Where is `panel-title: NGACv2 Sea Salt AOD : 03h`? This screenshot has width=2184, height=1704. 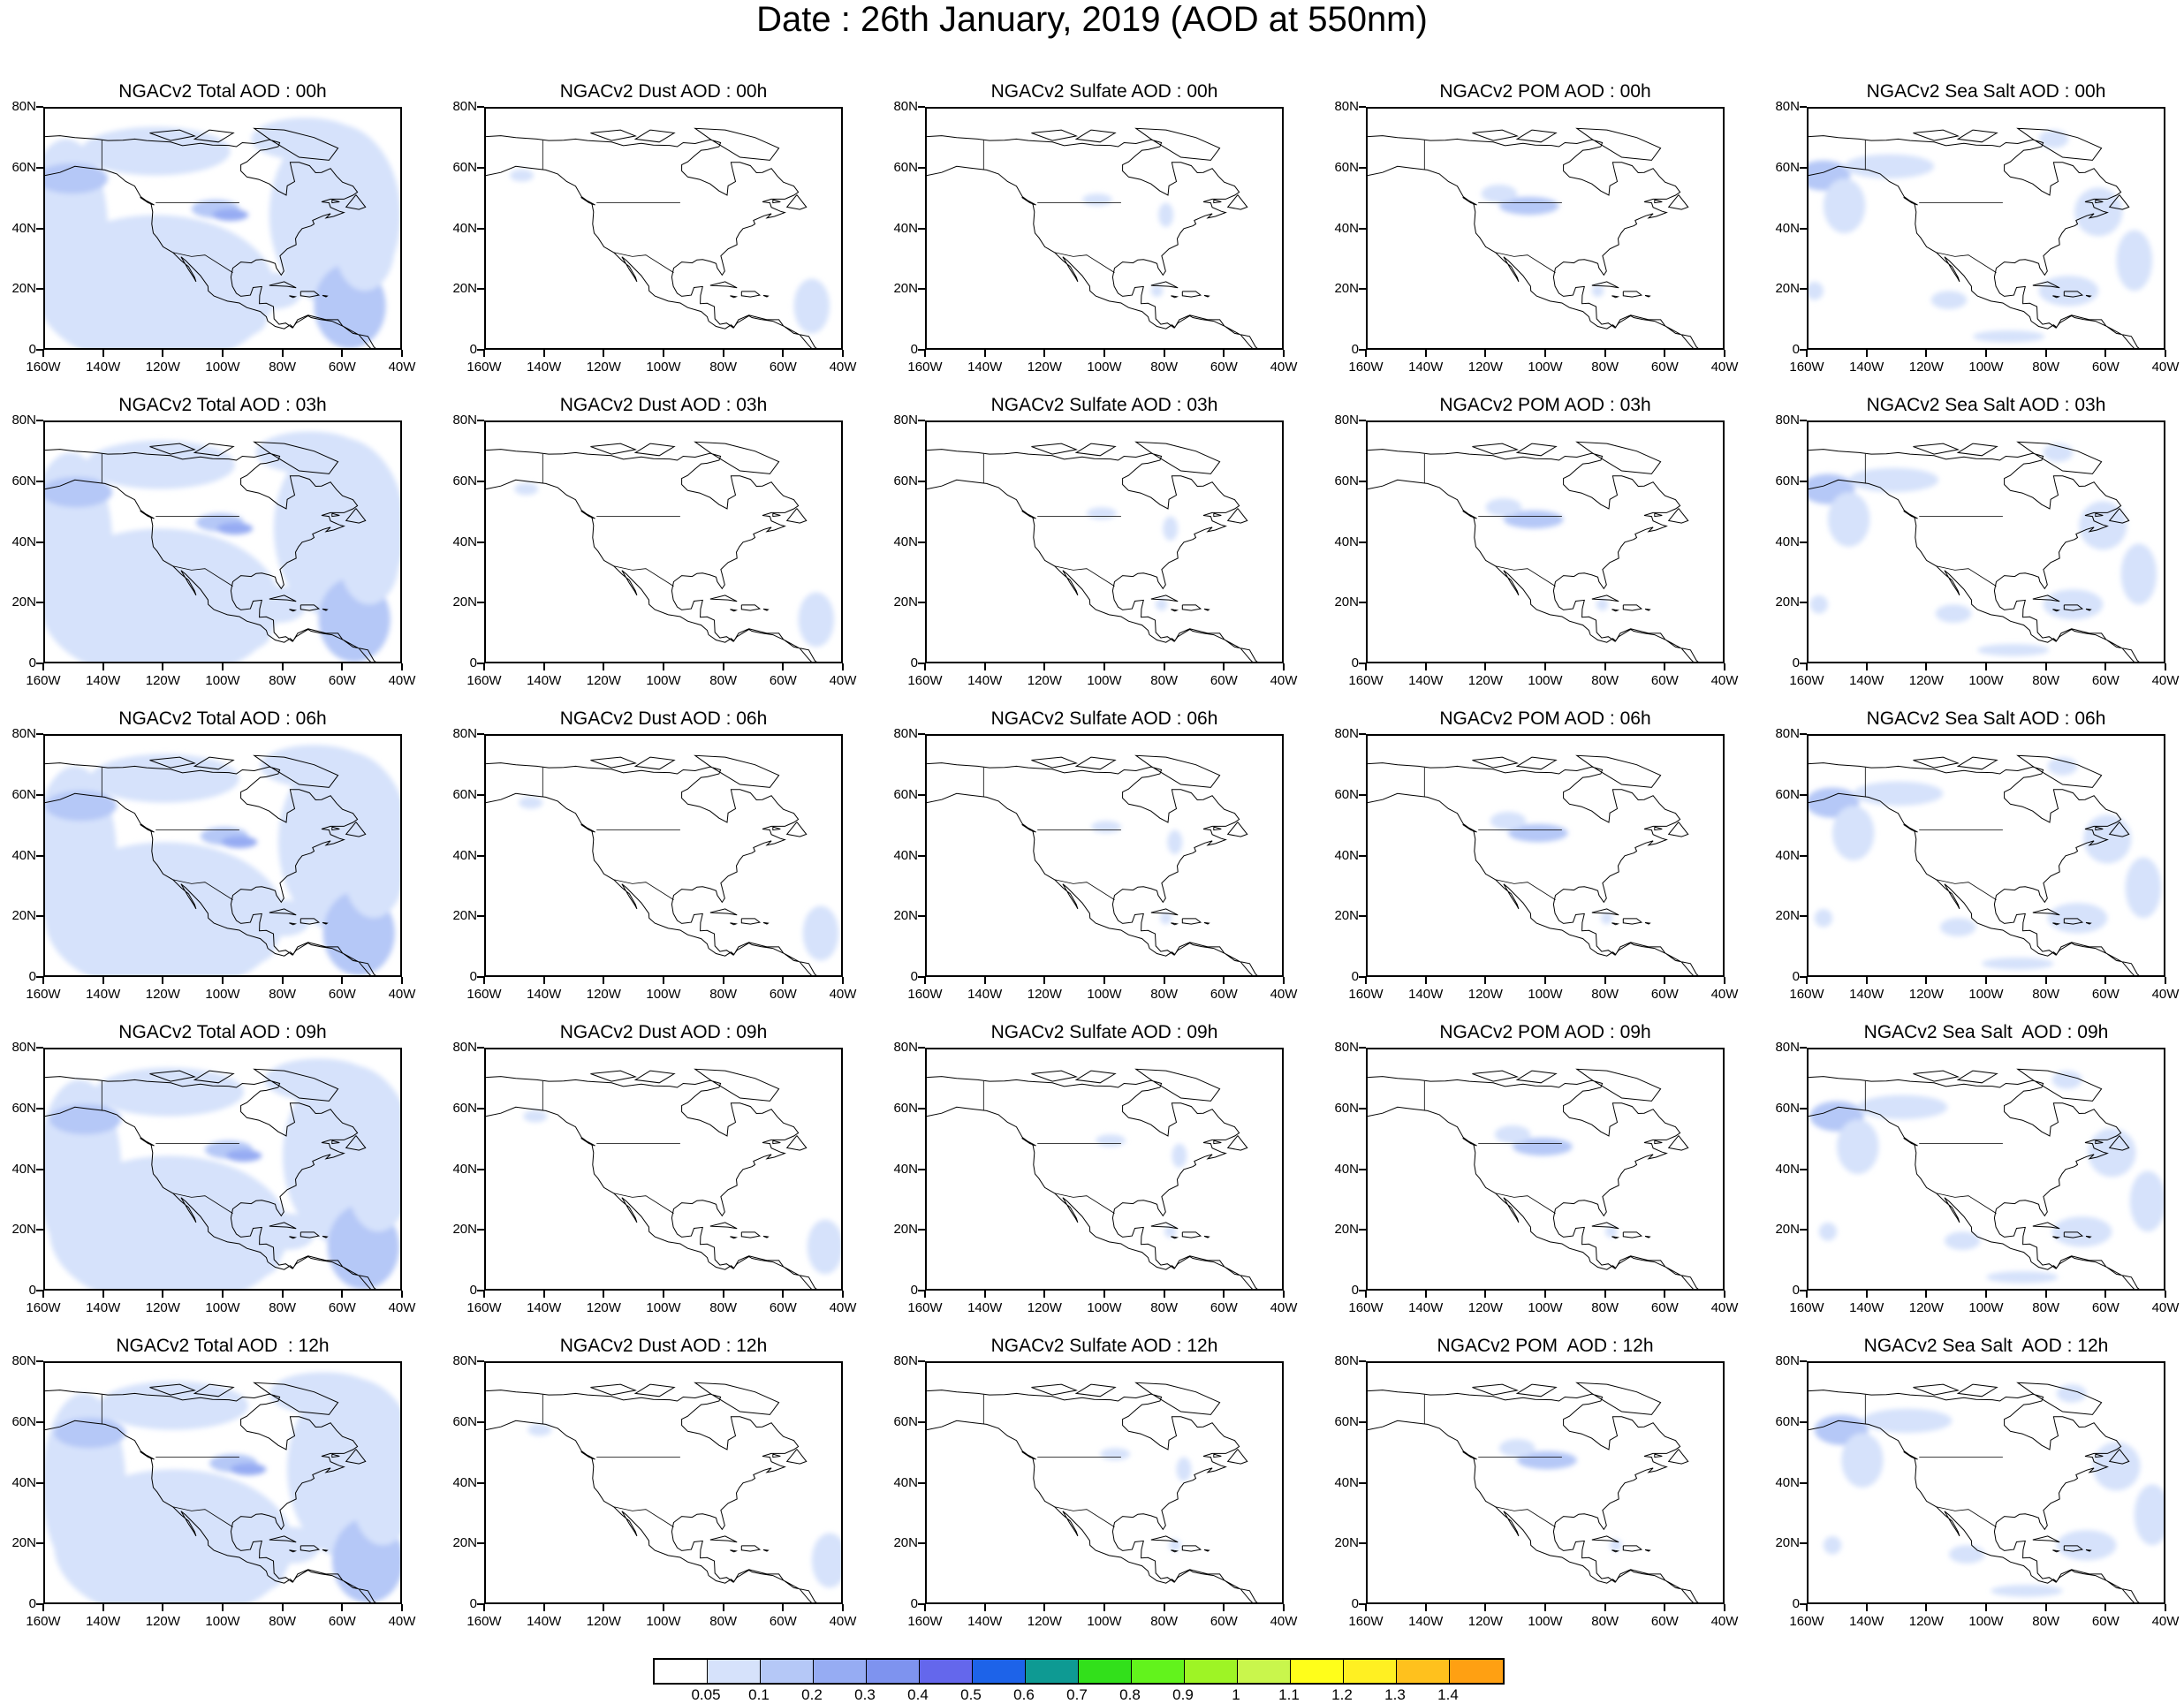 panel-title: NGACv2 Sea Salt AOD : 03h is located at coordinates (1986, 405).